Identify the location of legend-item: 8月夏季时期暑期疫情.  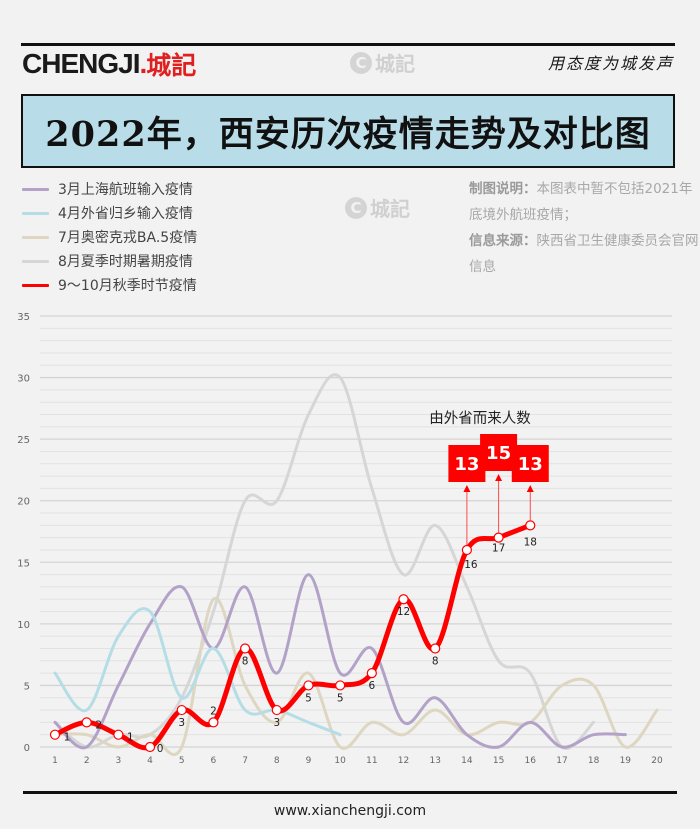
(109, 261).